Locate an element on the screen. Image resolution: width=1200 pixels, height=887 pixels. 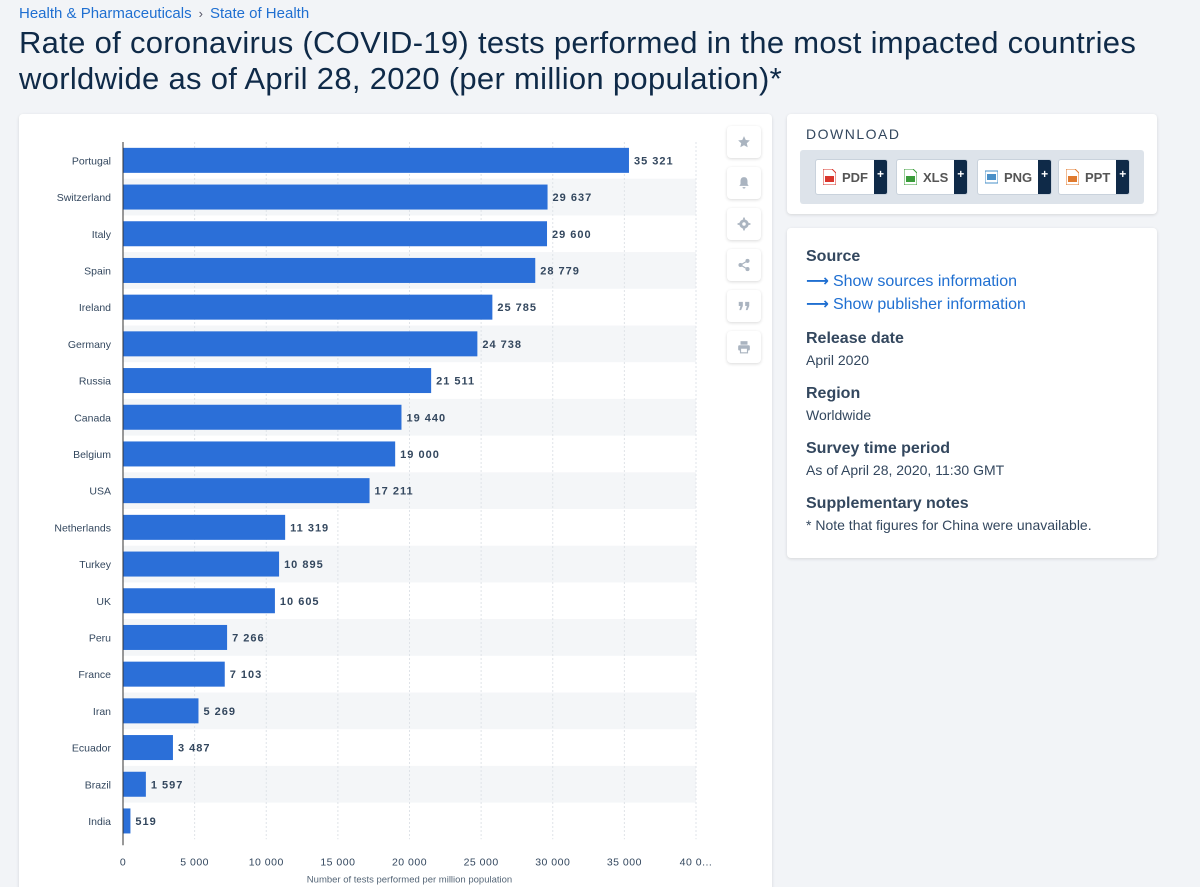
notification-button is located at coordinates (744, 183).